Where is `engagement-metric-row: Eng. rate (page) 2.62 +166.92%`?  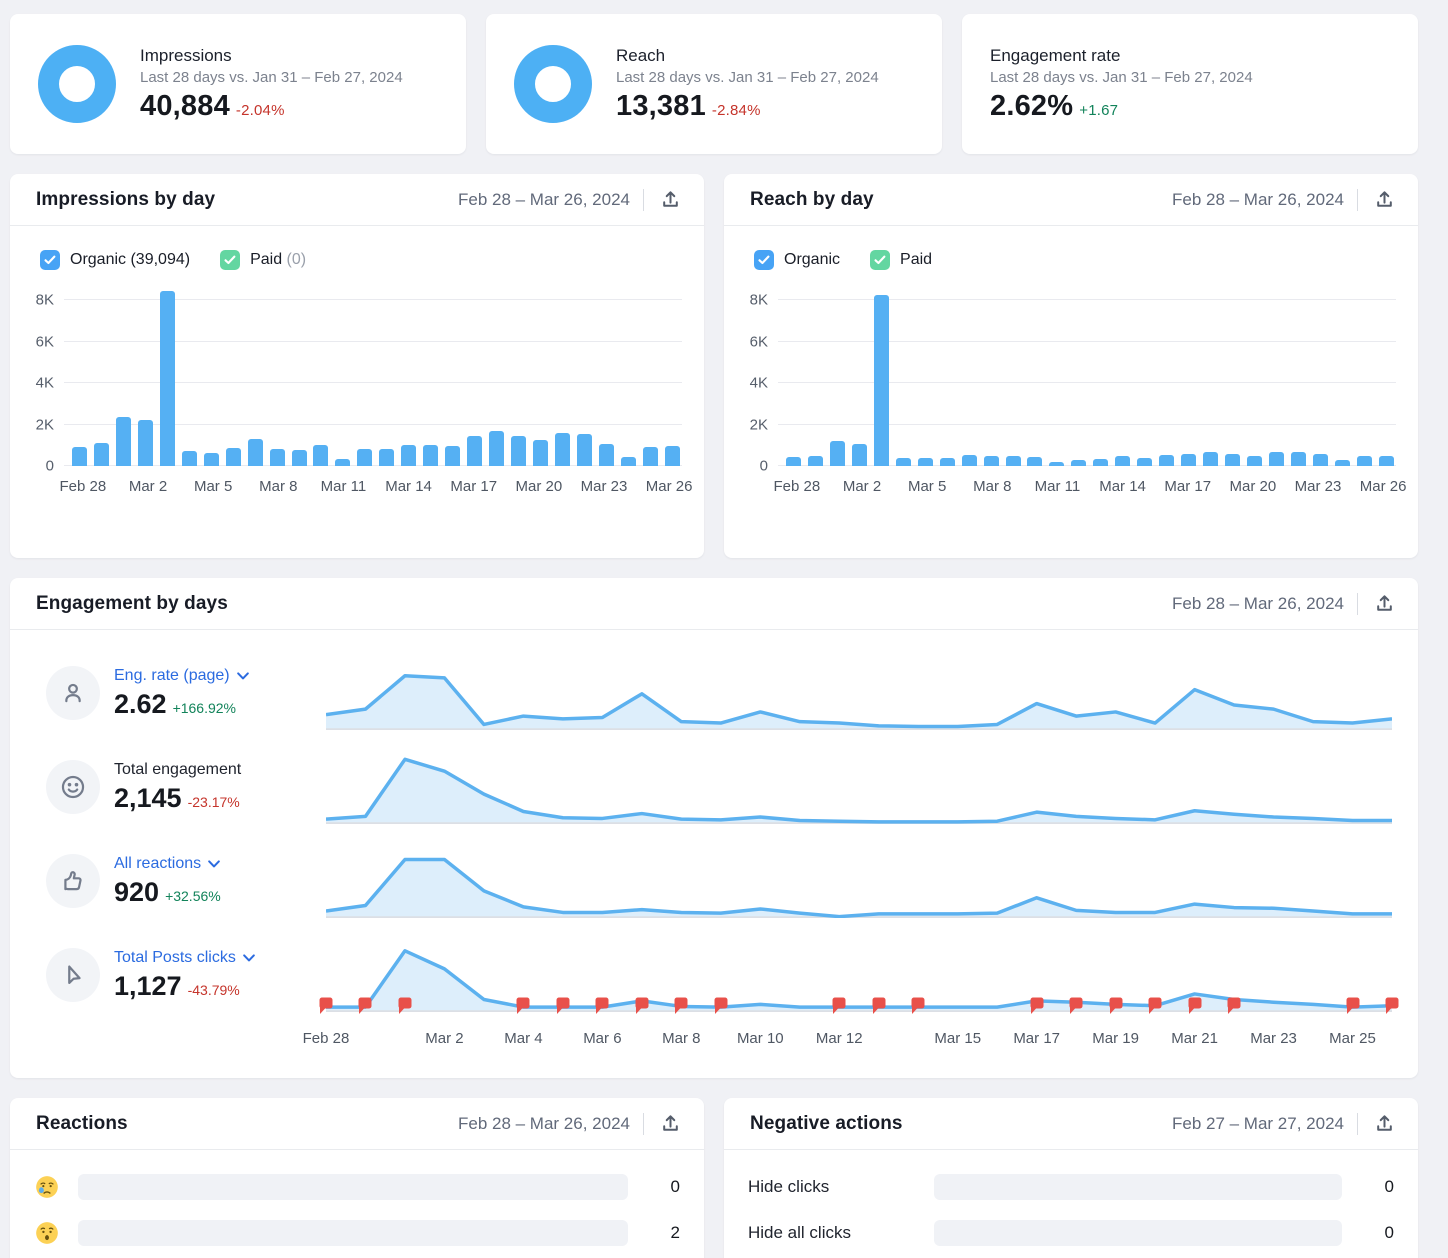 engagement-metric-row: Eng. rate (page) 2.62 +166.92% is located at coordinates (714, 693).